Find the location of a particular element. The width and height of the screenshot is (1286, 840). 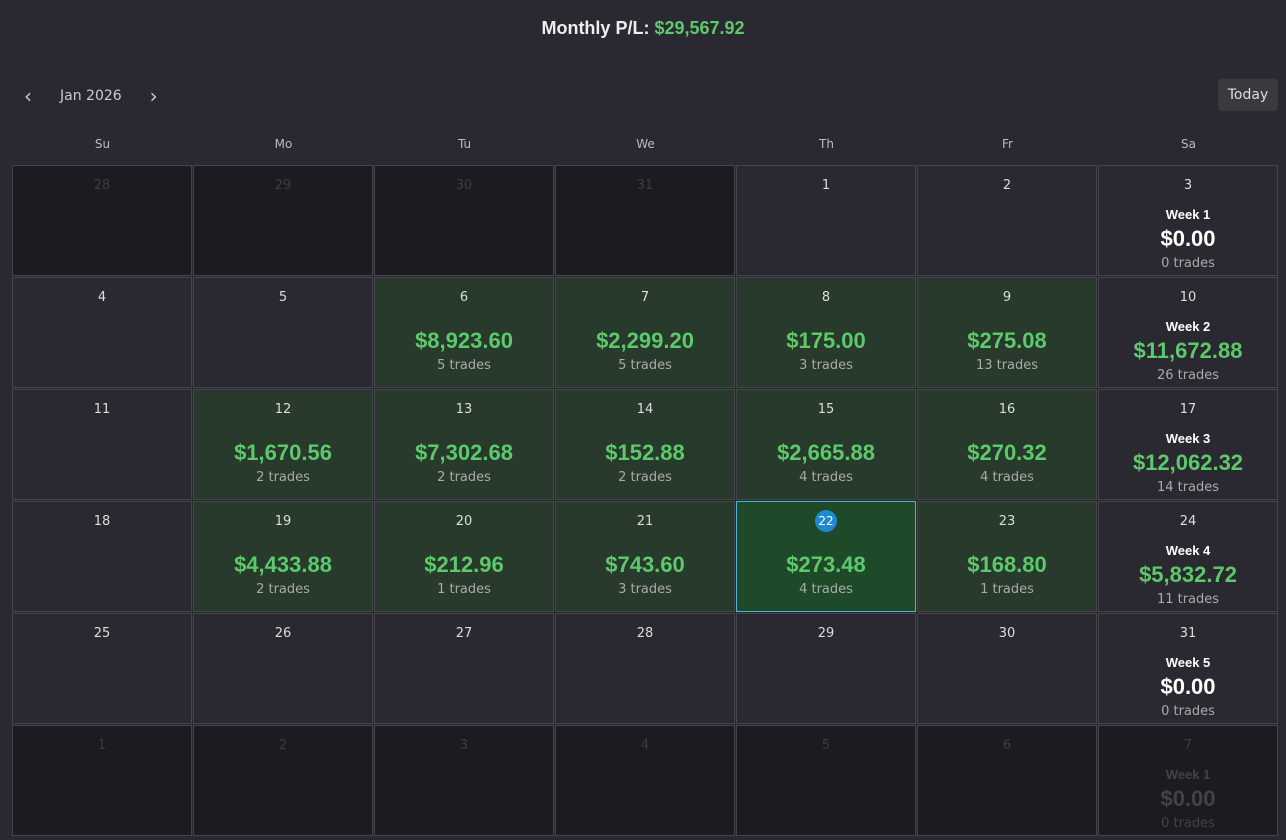

header: Monthly P/L: $29,567.92 is located at coordinates (643, 28).